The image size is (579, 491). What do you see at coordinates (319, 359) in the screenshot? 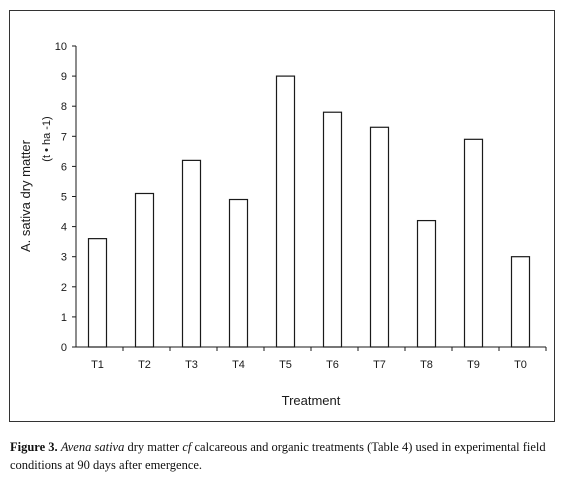
I see `x-axis-ticks: T1 T2 T3 T4 T5 T6 T7 T8 T9 T0` at bounding box center [319, 359].